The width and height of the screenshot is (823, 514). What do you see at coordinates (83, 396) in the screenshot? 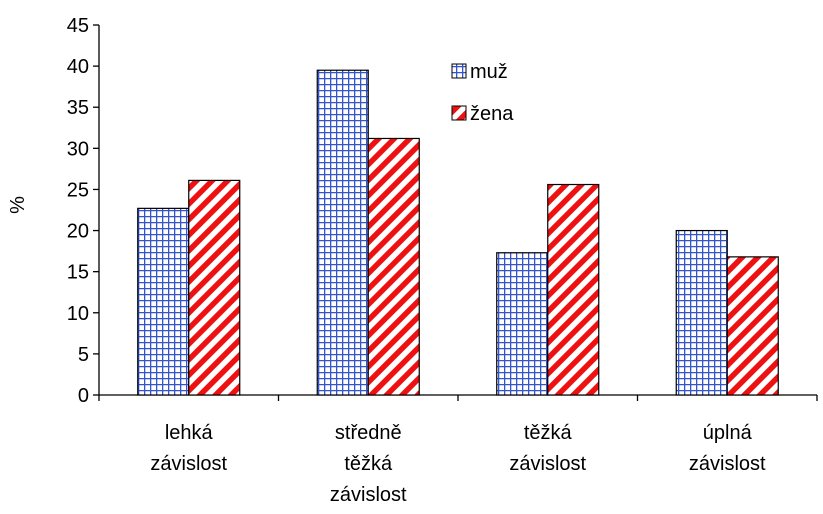
I see `y-tick-label: 0` at bounding box center [83, 396].